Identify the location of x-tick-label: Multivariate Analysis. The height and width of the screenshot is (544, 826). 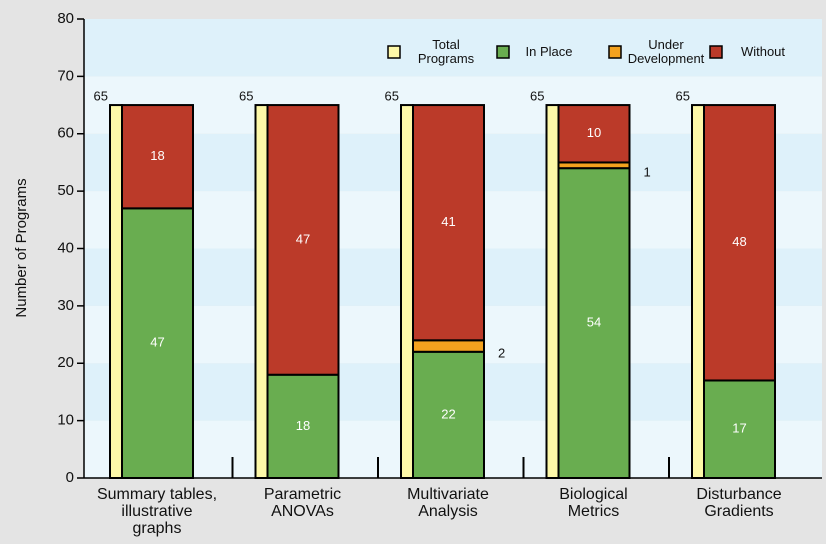
(448, 503).